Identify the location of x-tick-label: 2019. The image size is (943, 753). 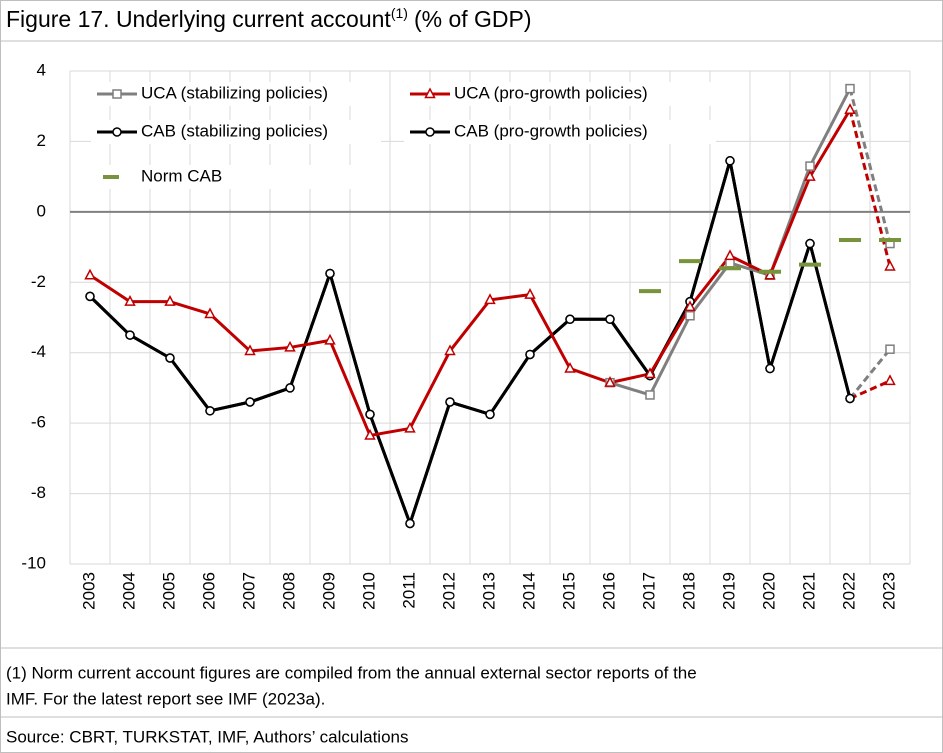
(728, 591).